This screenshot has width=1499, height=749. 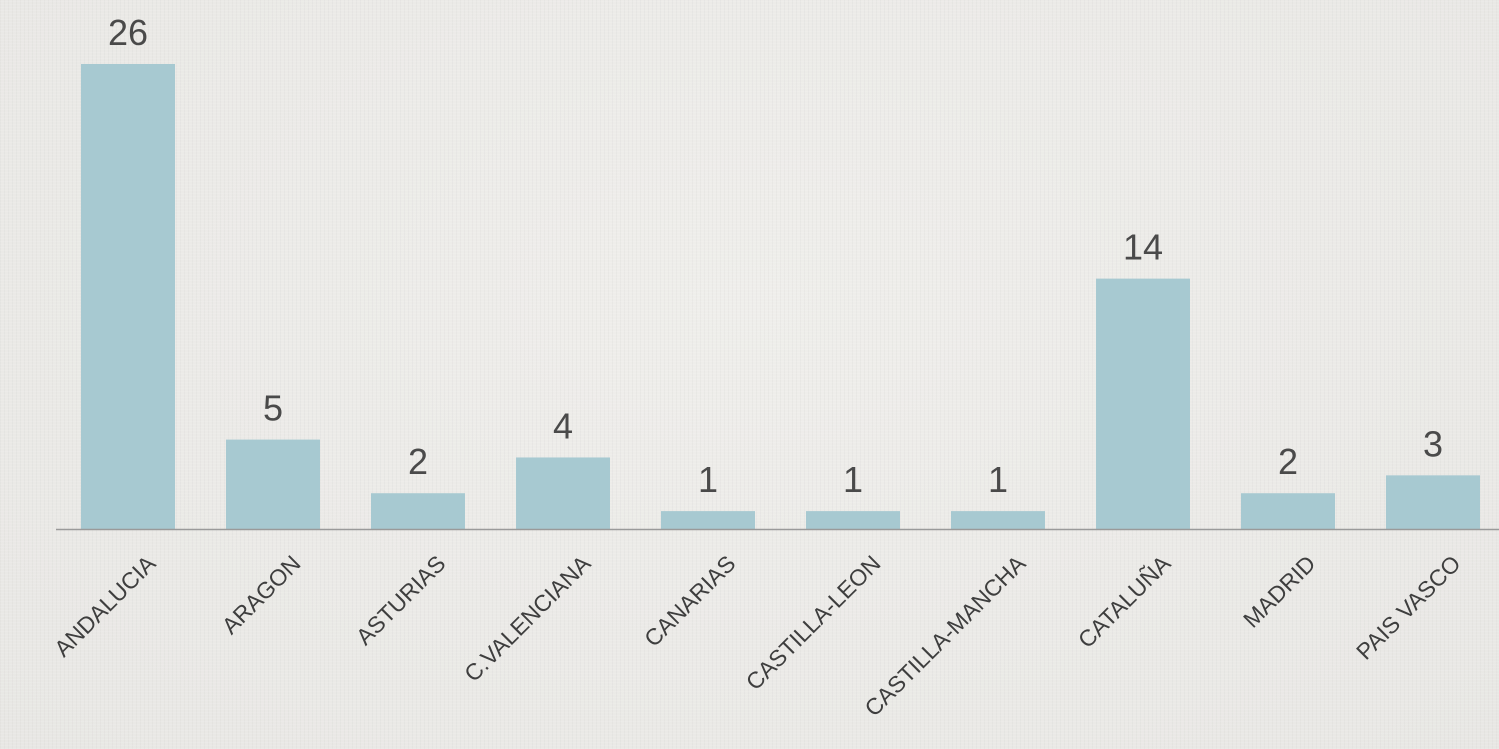 What do you see at coordinates (708, 520) in the screenshot?
I see `bar-canarias` at bounding box center [708, 520].